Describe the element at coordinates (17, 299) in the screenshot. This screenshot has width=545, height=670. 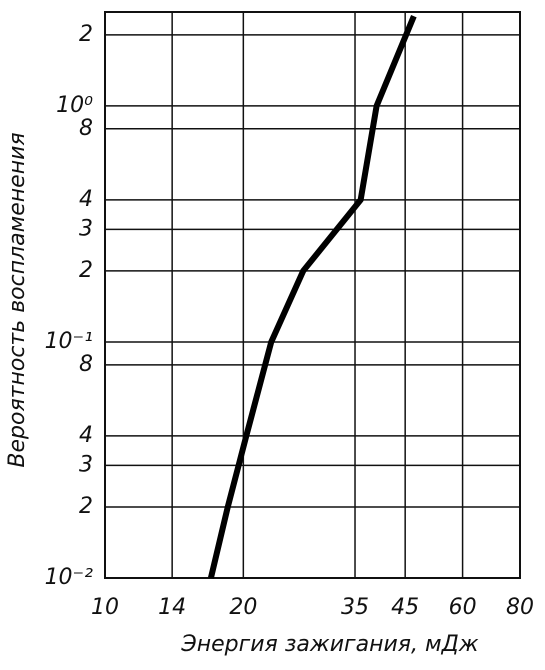
I see `y-axis-title: Вероятность воспламенения` at that location.